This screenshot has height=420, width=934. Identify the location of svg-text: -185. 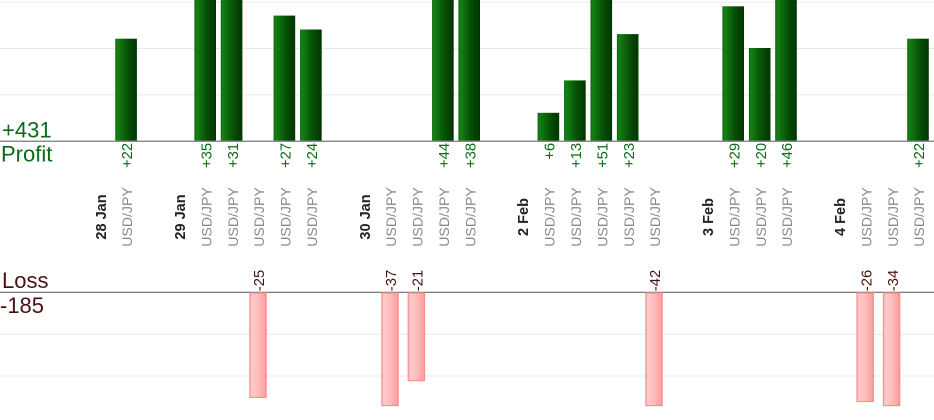
(22, 305).